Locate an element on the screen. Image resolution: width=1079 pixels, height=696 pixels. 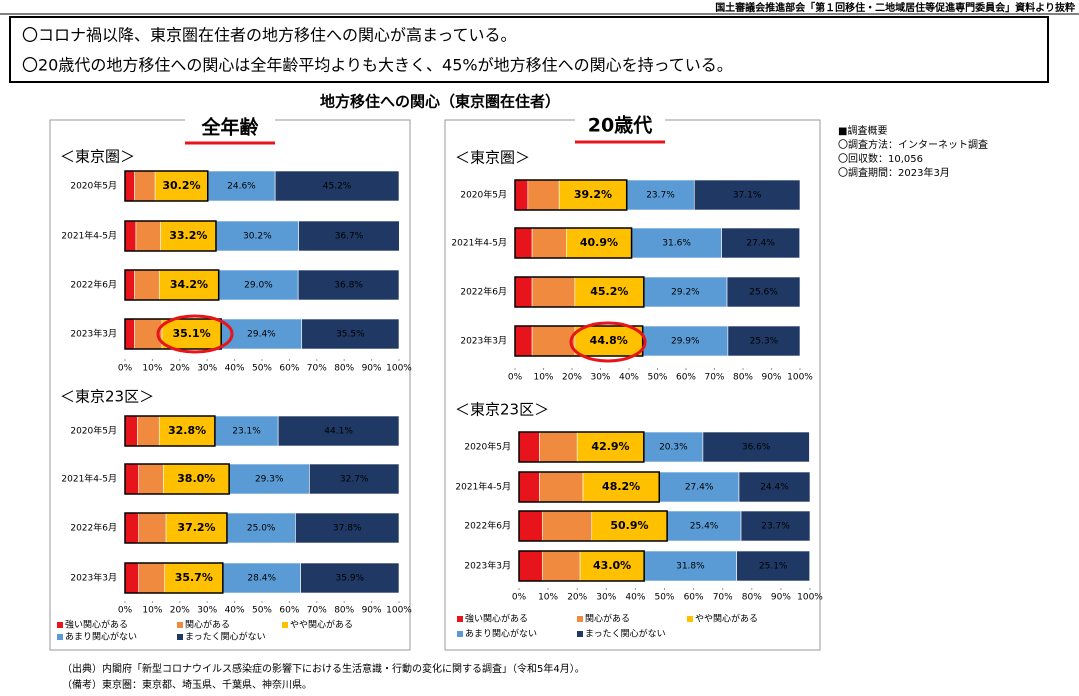
chart-subtitle: ＜東京圏＞ is located at coordinates (97, 157).